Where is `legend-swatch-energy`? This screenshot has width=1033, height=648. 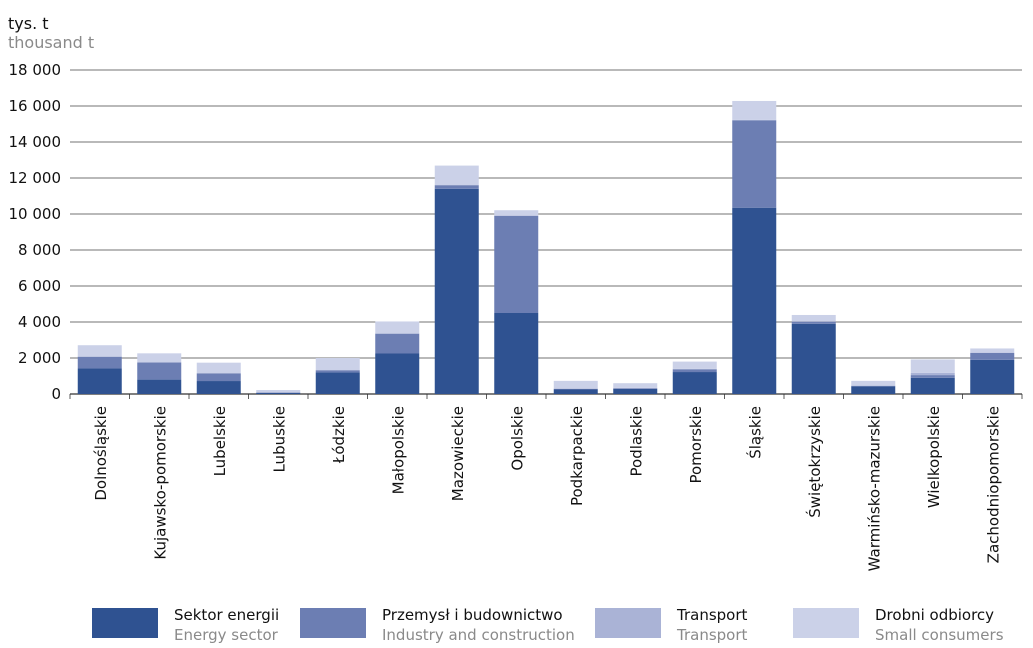 legend-swatch-energy is located at coordinates (125, 623).